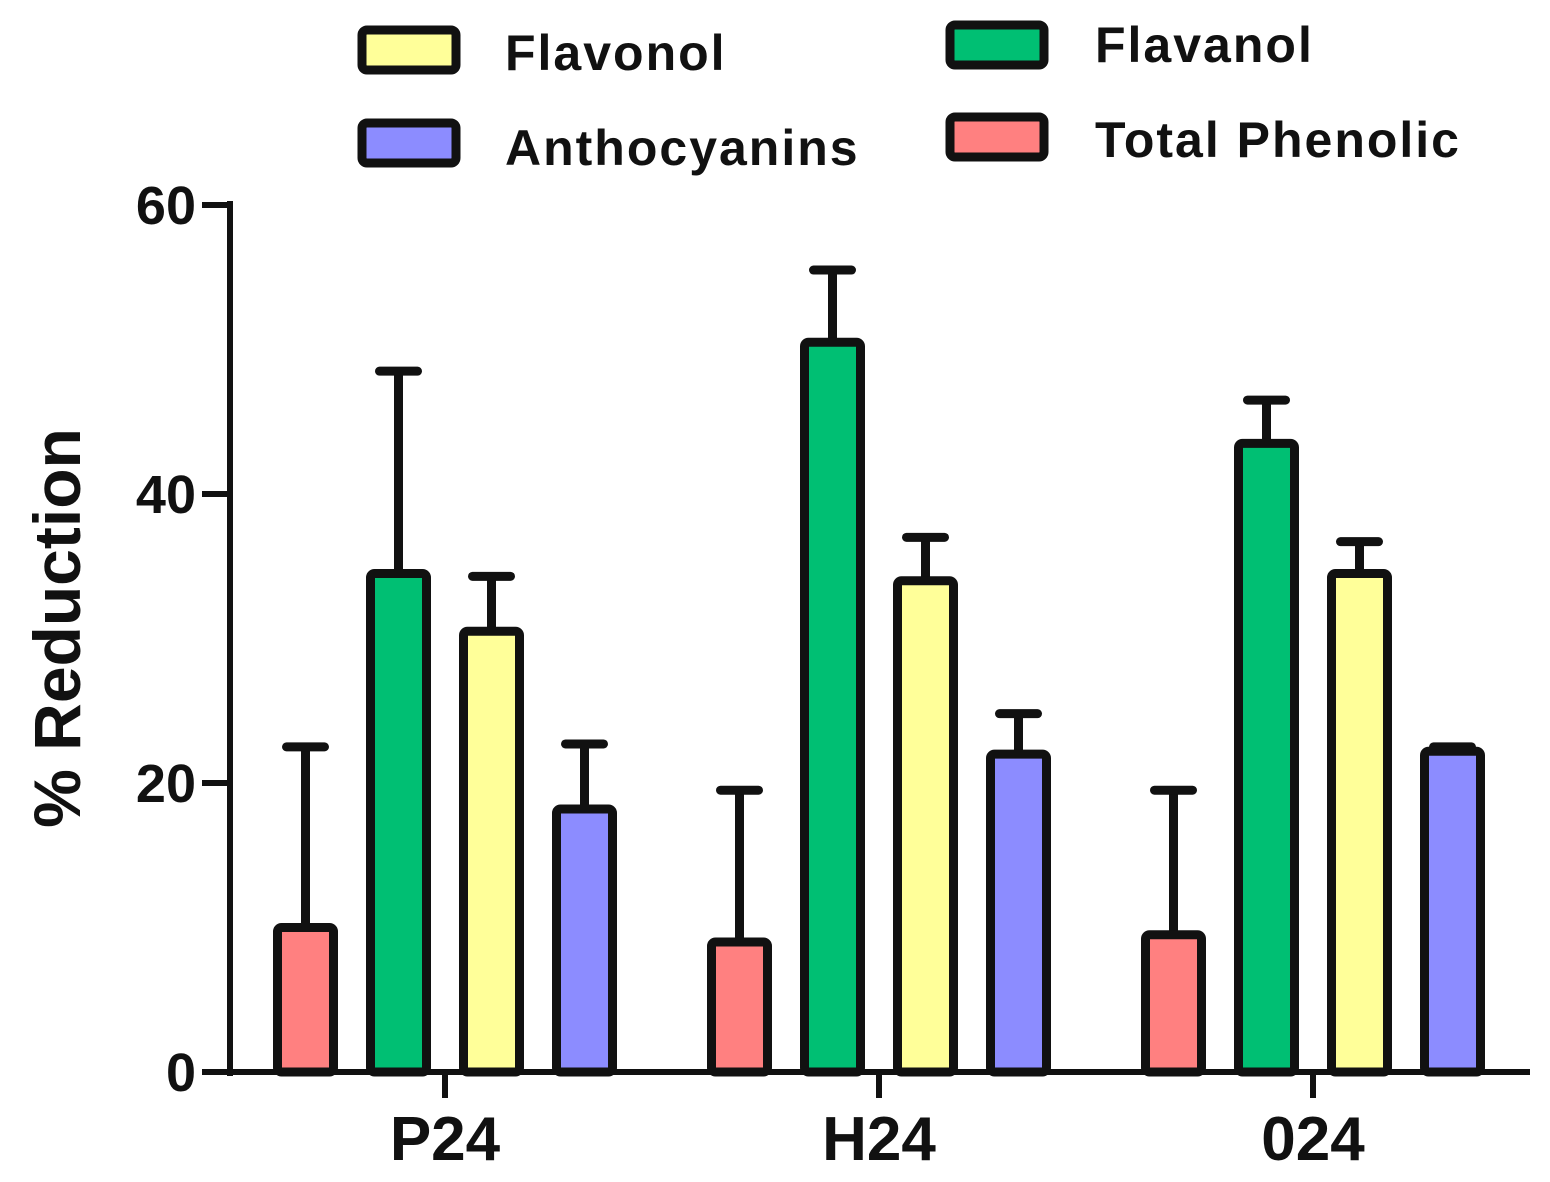 This screenshot has width=1550, height=1182. I want to click on legend-swatch-anthocyanins, so click(409, 143).